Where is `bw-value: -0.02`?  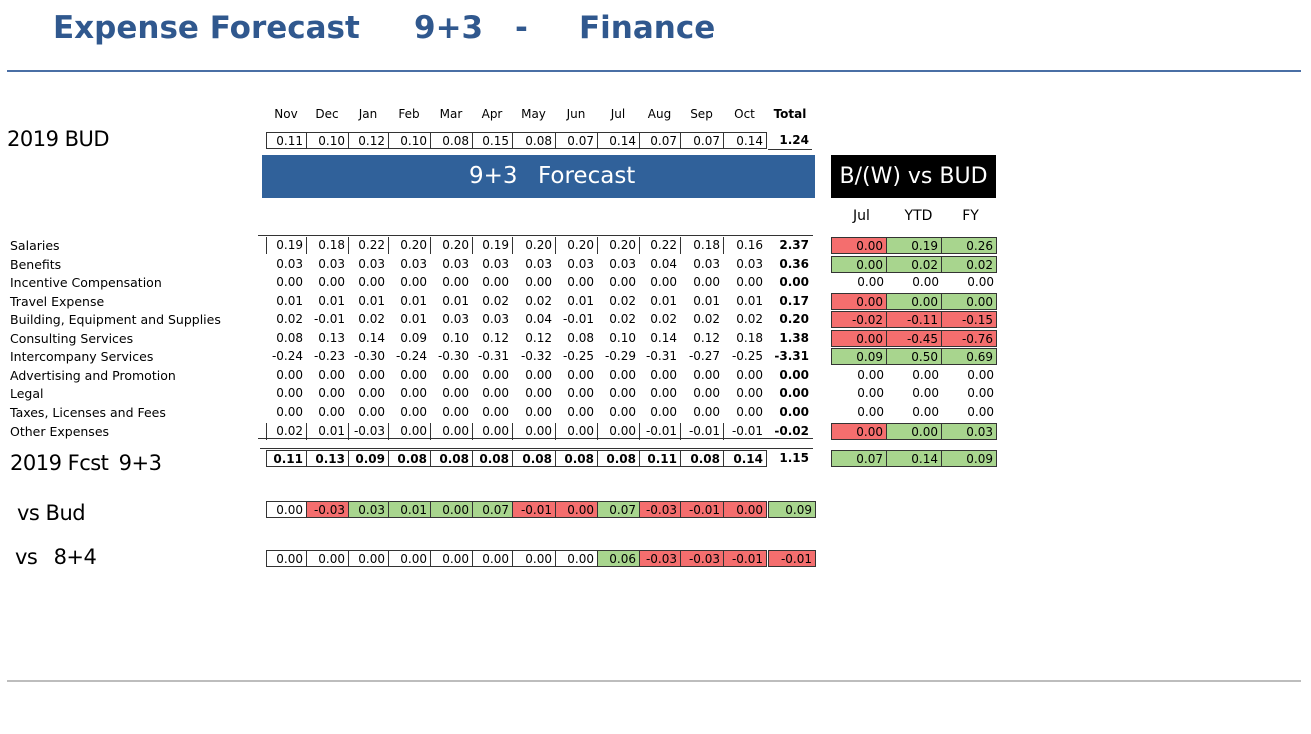
bw-value: -0.02 is located at coordinates (859, 319).